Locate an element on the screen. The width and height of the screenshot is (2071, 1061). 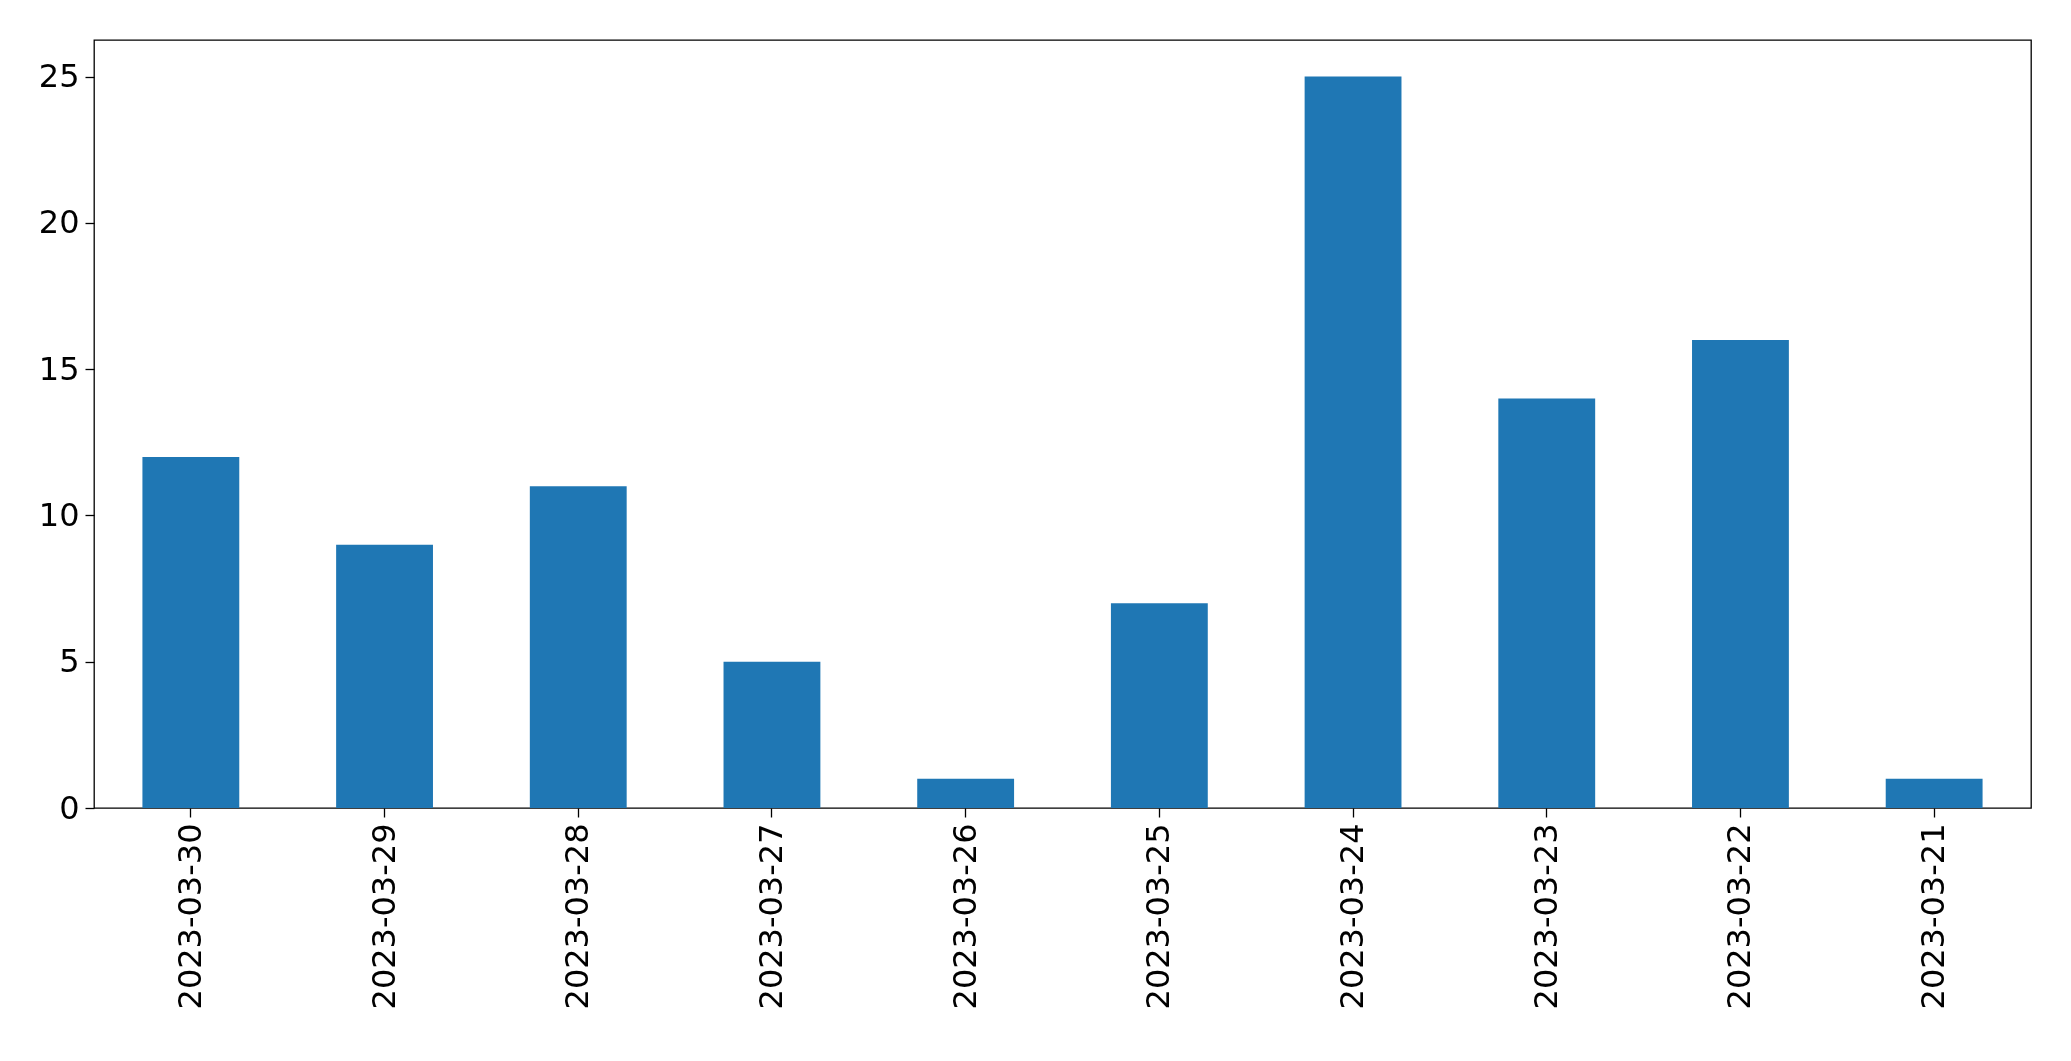
y-tick-label: 0 is located at coordinates (69, 807).